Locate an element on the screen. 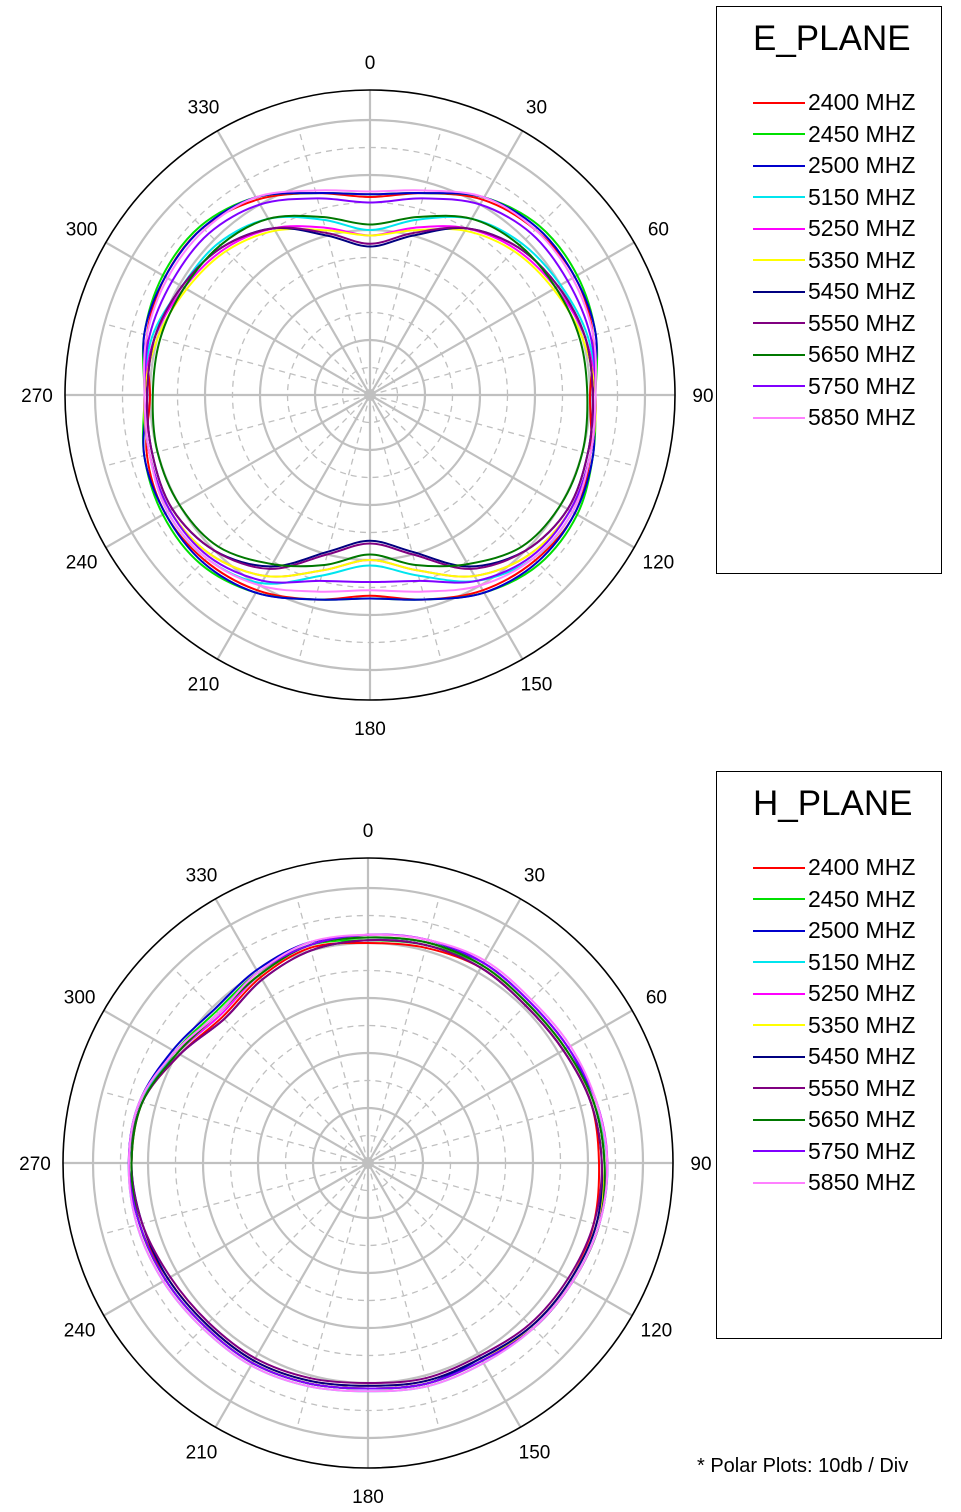 The height and width of the screenshot is (1512, 961). h-plane-angle-label-210: 210 is located at coordinates (202, 1452).